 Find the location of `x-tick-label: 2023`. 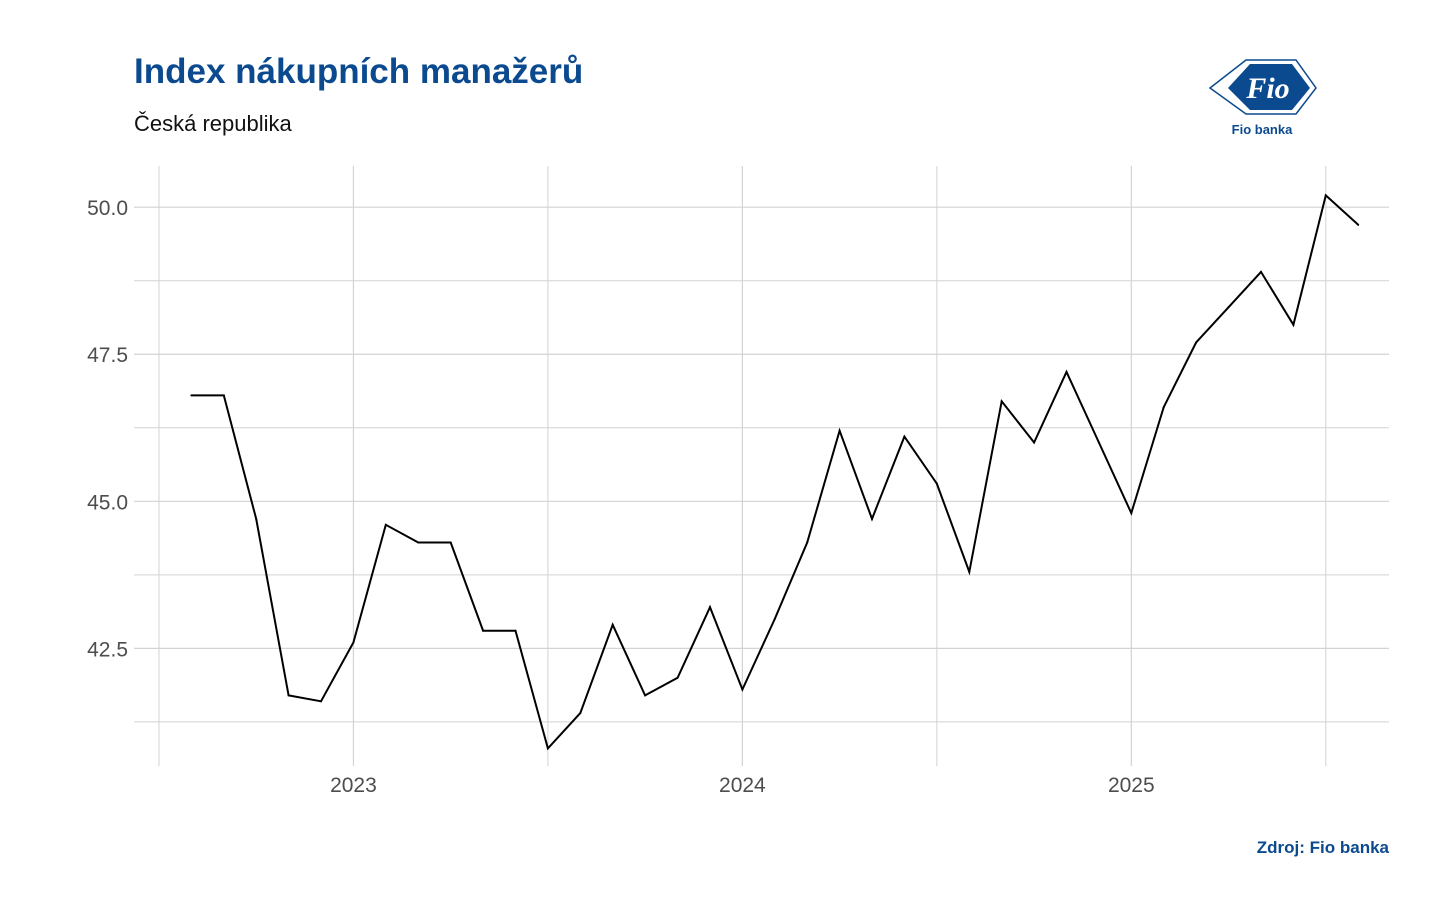

x-tick-label: 2023 is located at coordinates (353, 785).